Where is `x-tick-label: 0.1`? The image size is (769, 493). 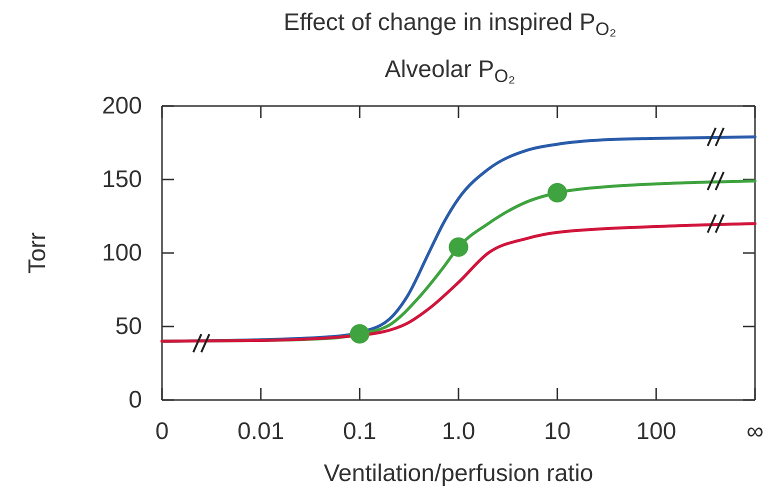
x-tick-label: 0.1 is located at coordinates (359, 432).